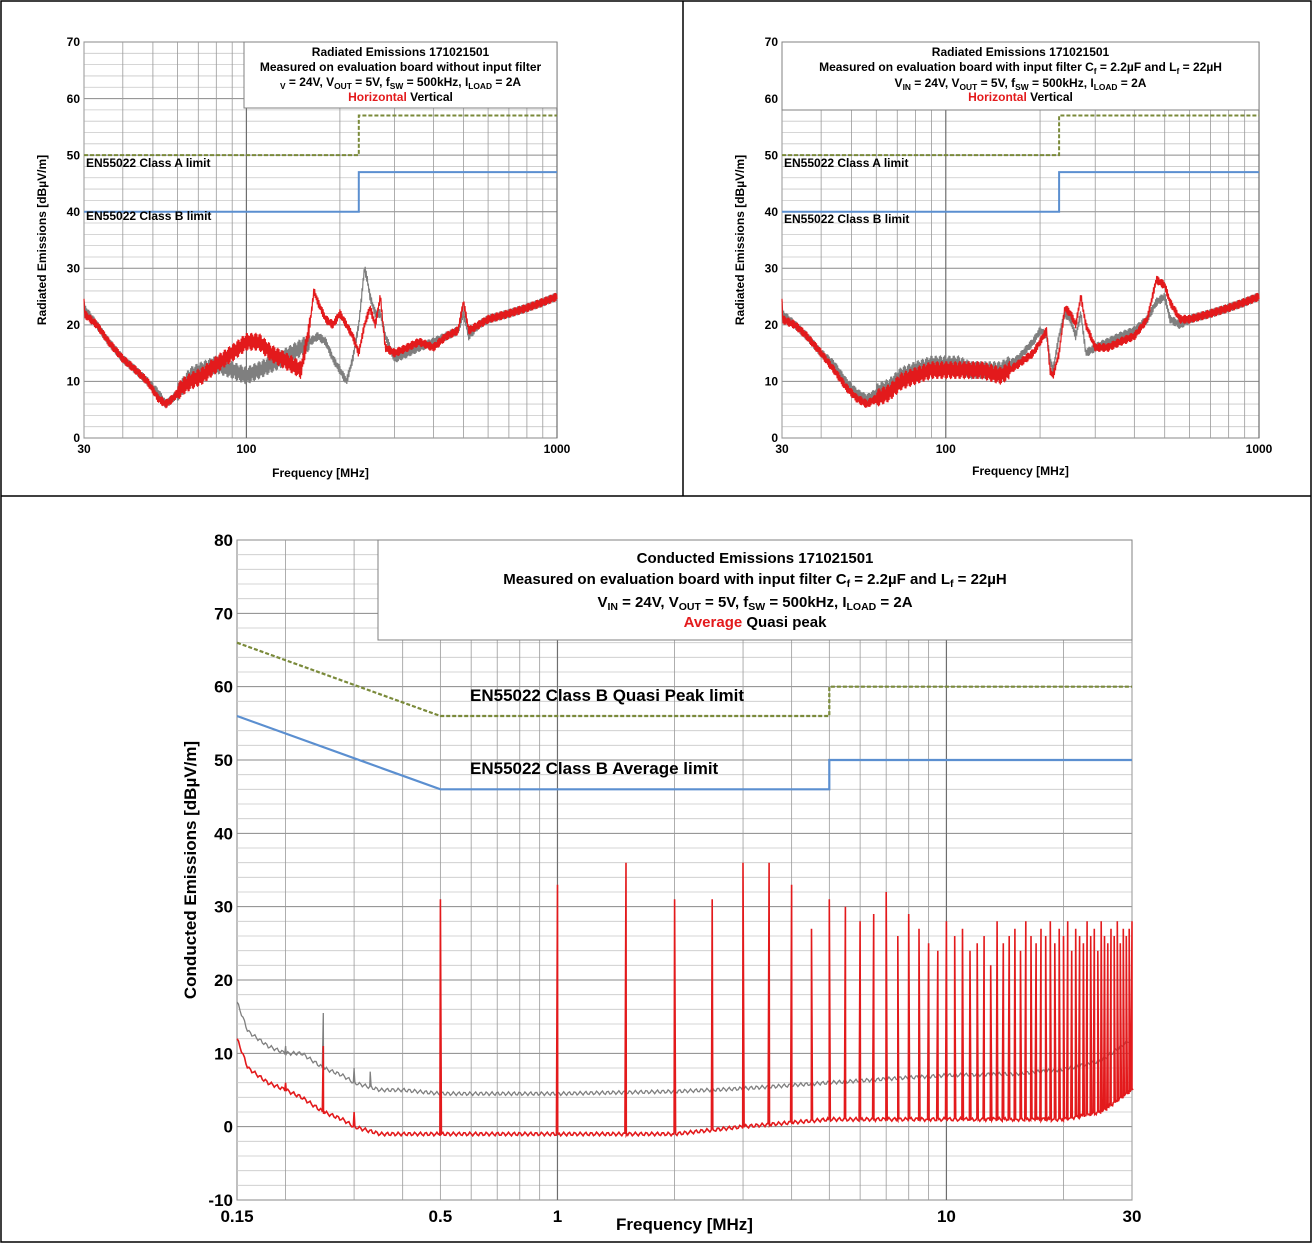 This screenshot has height=1243, width=1312. I want to click on gridlines, so click(320, 240).